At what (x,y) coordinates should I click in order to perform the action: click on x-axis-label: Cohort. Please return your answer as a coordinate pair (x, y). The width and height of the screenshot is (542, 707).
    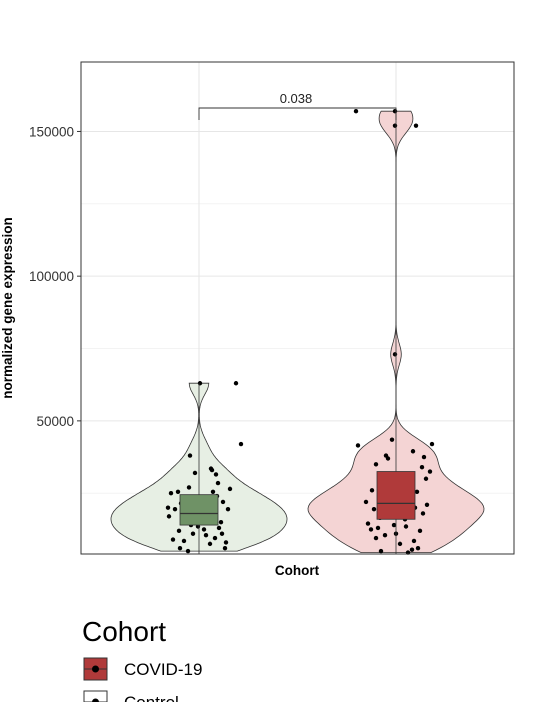
    Looking at the image, I should click on (297, 570).